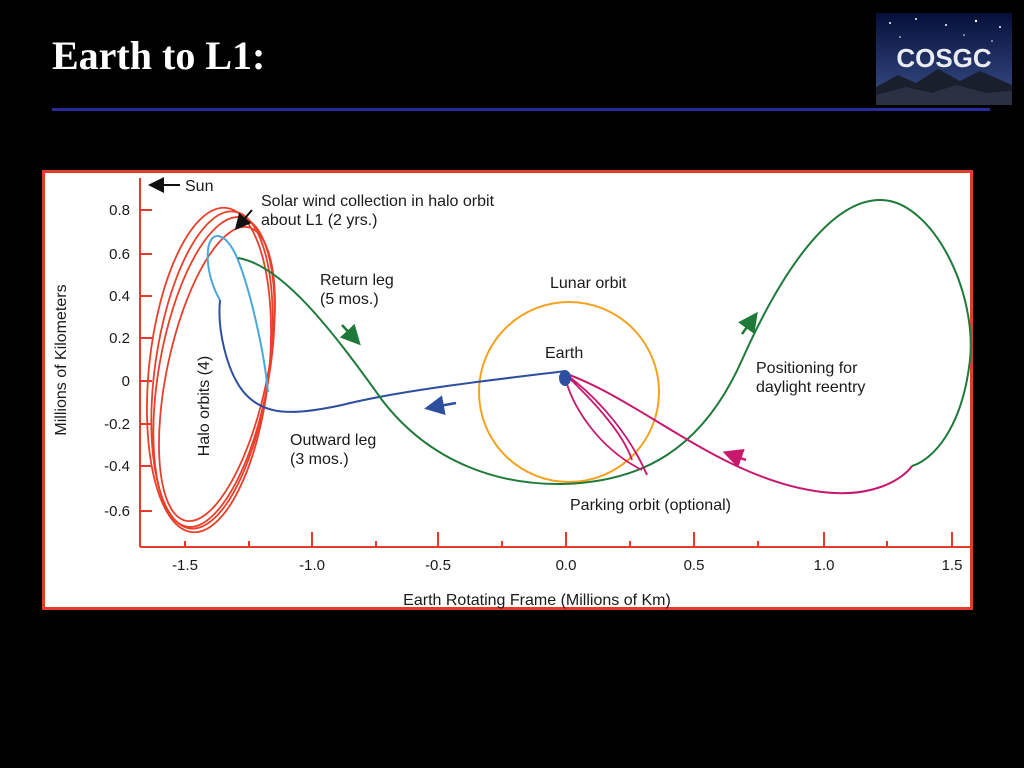 The image size is (1024, 768). What do you see at coordinates (119, 296) in the screenshot?
I see `y-tick-label: 0.4` at bounding box center [119, 296].